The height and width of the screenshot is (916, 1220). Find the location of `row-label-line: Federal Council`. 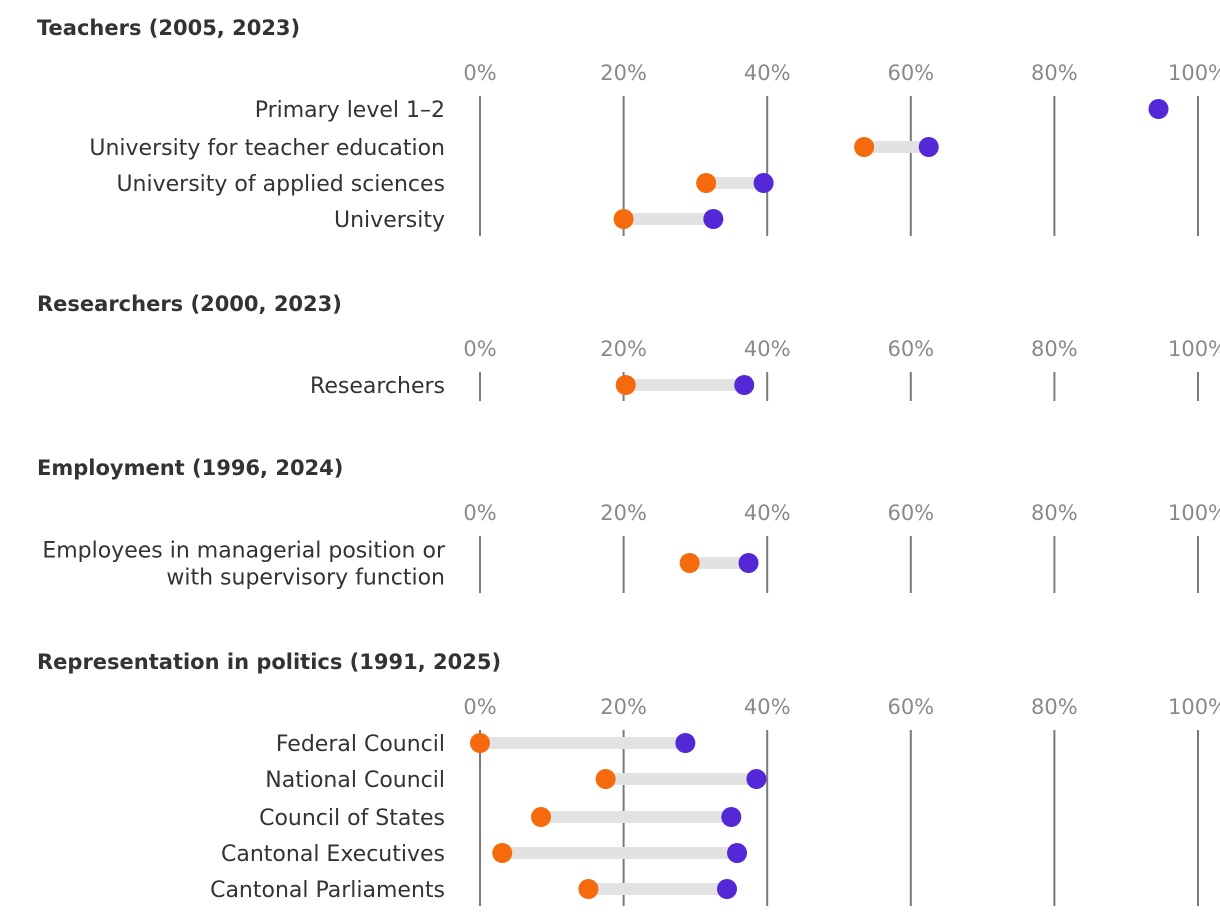

row-label-line: Federal Council is located at coordinates (360, 744).